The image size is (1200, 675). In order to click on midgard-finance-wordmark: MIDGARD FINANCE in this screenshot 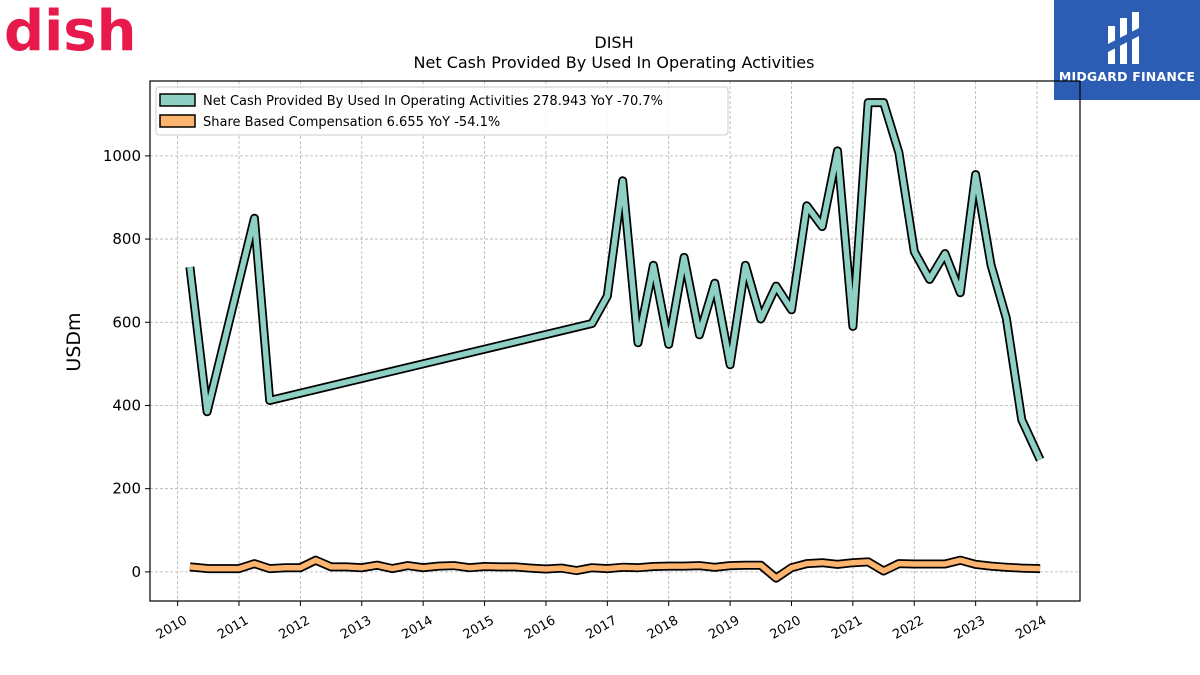, I will do `click(1127, 76)`.